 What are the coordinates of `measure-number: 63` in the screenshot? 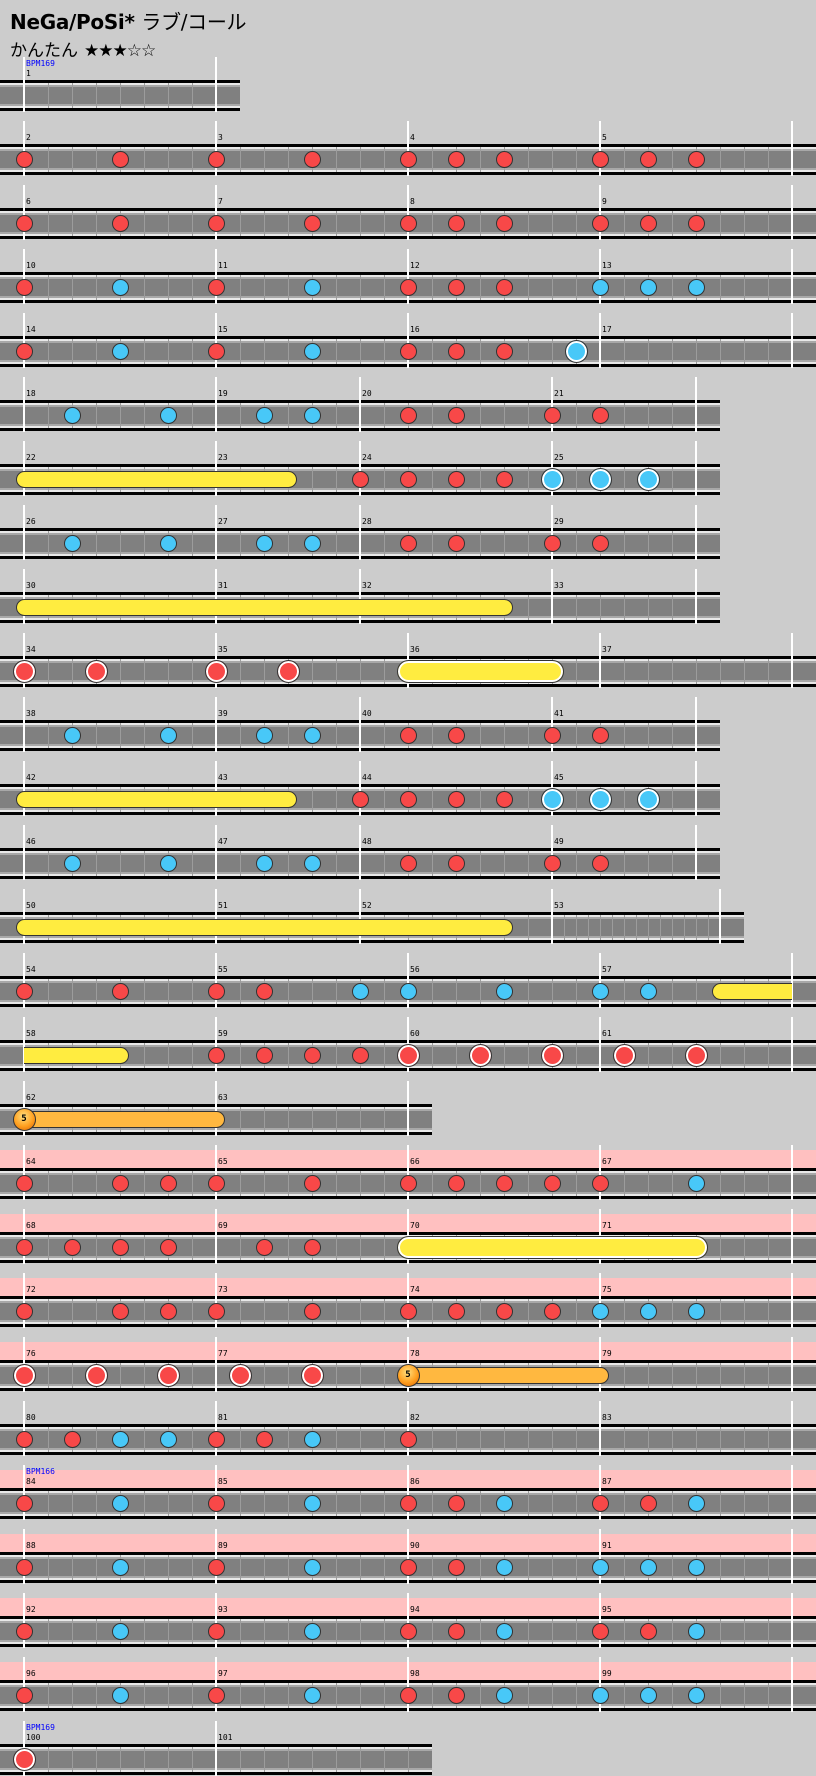 It's located at (223, 1097).